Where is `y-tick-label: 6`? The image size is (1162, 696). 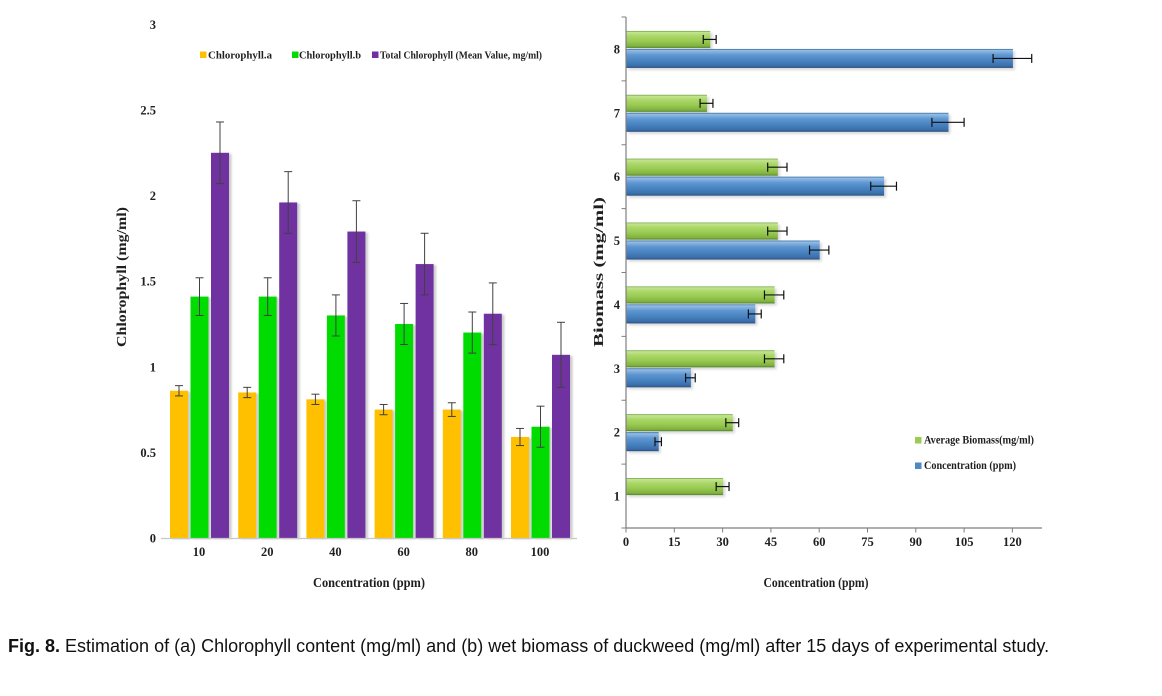 y-tick-label: 6 is located at coordinates (617, 177).